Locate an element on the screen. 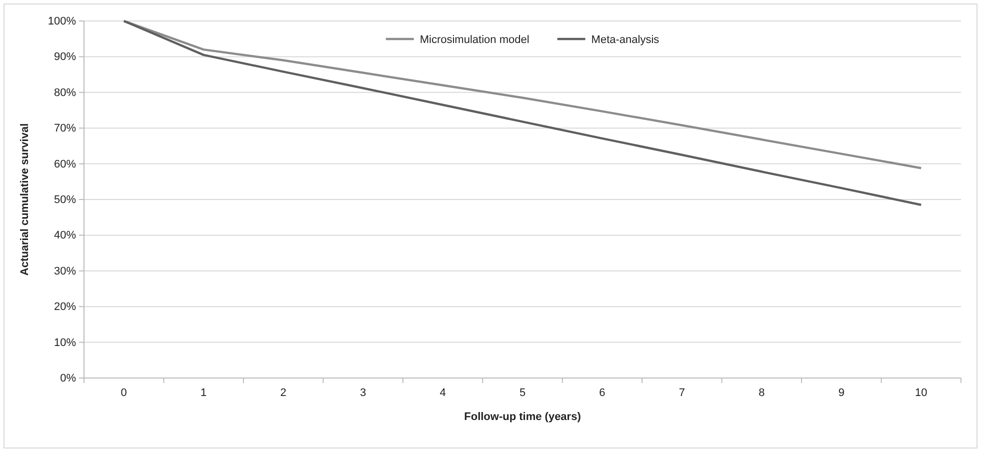 This screenshot has width=981, height=452. y-axis-title: Actuarial cumulative survival is located at coordinates (25, 199).